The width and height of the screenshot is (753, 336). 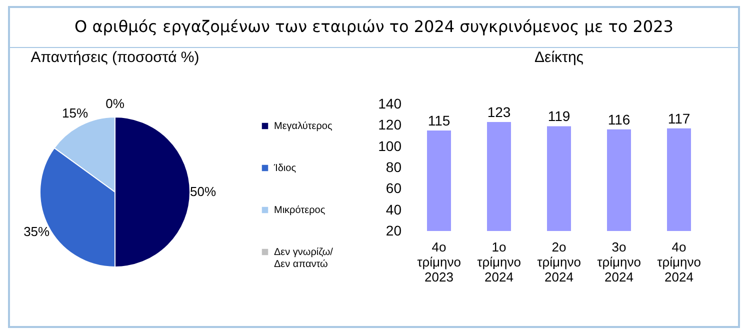 I want to click on x-tick-label: 3ο τρίμηνο 2024, so click(x=619, y=262).